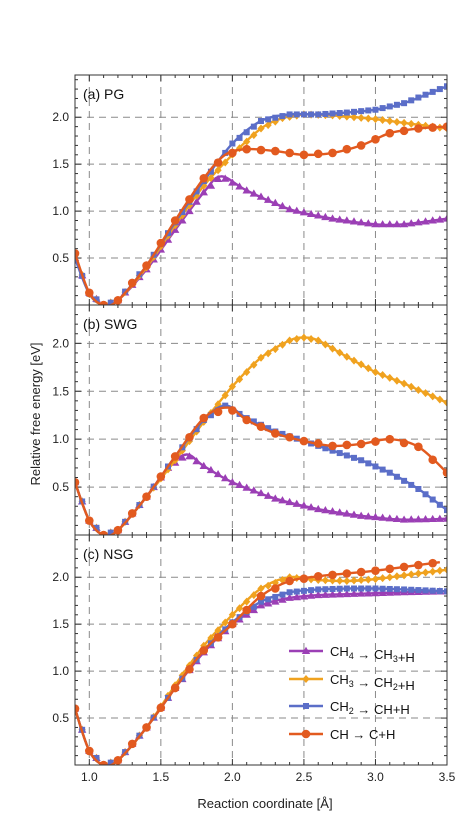 The width and height of the screenshot is (467, 839). What do you see at coordinates (264, 803) in the screenshot?
I see `x-axis-title: Reaction coordinate [Å]` at bounding box center [264, 803].